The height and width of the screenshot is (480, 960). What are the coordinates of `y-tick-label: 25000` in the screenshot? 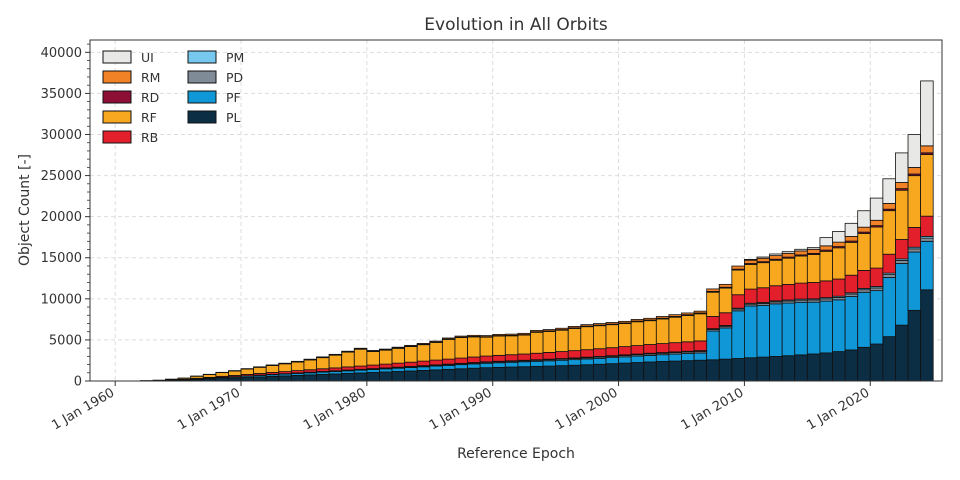 It's located at (61, 176).